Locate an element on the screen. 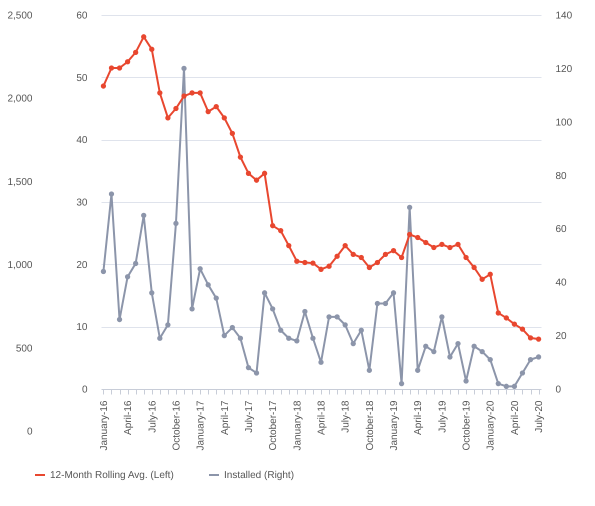 The height and width of the screenshot is (506, 595). x-tick-label: April-18 is located at coordinates (322, 417).